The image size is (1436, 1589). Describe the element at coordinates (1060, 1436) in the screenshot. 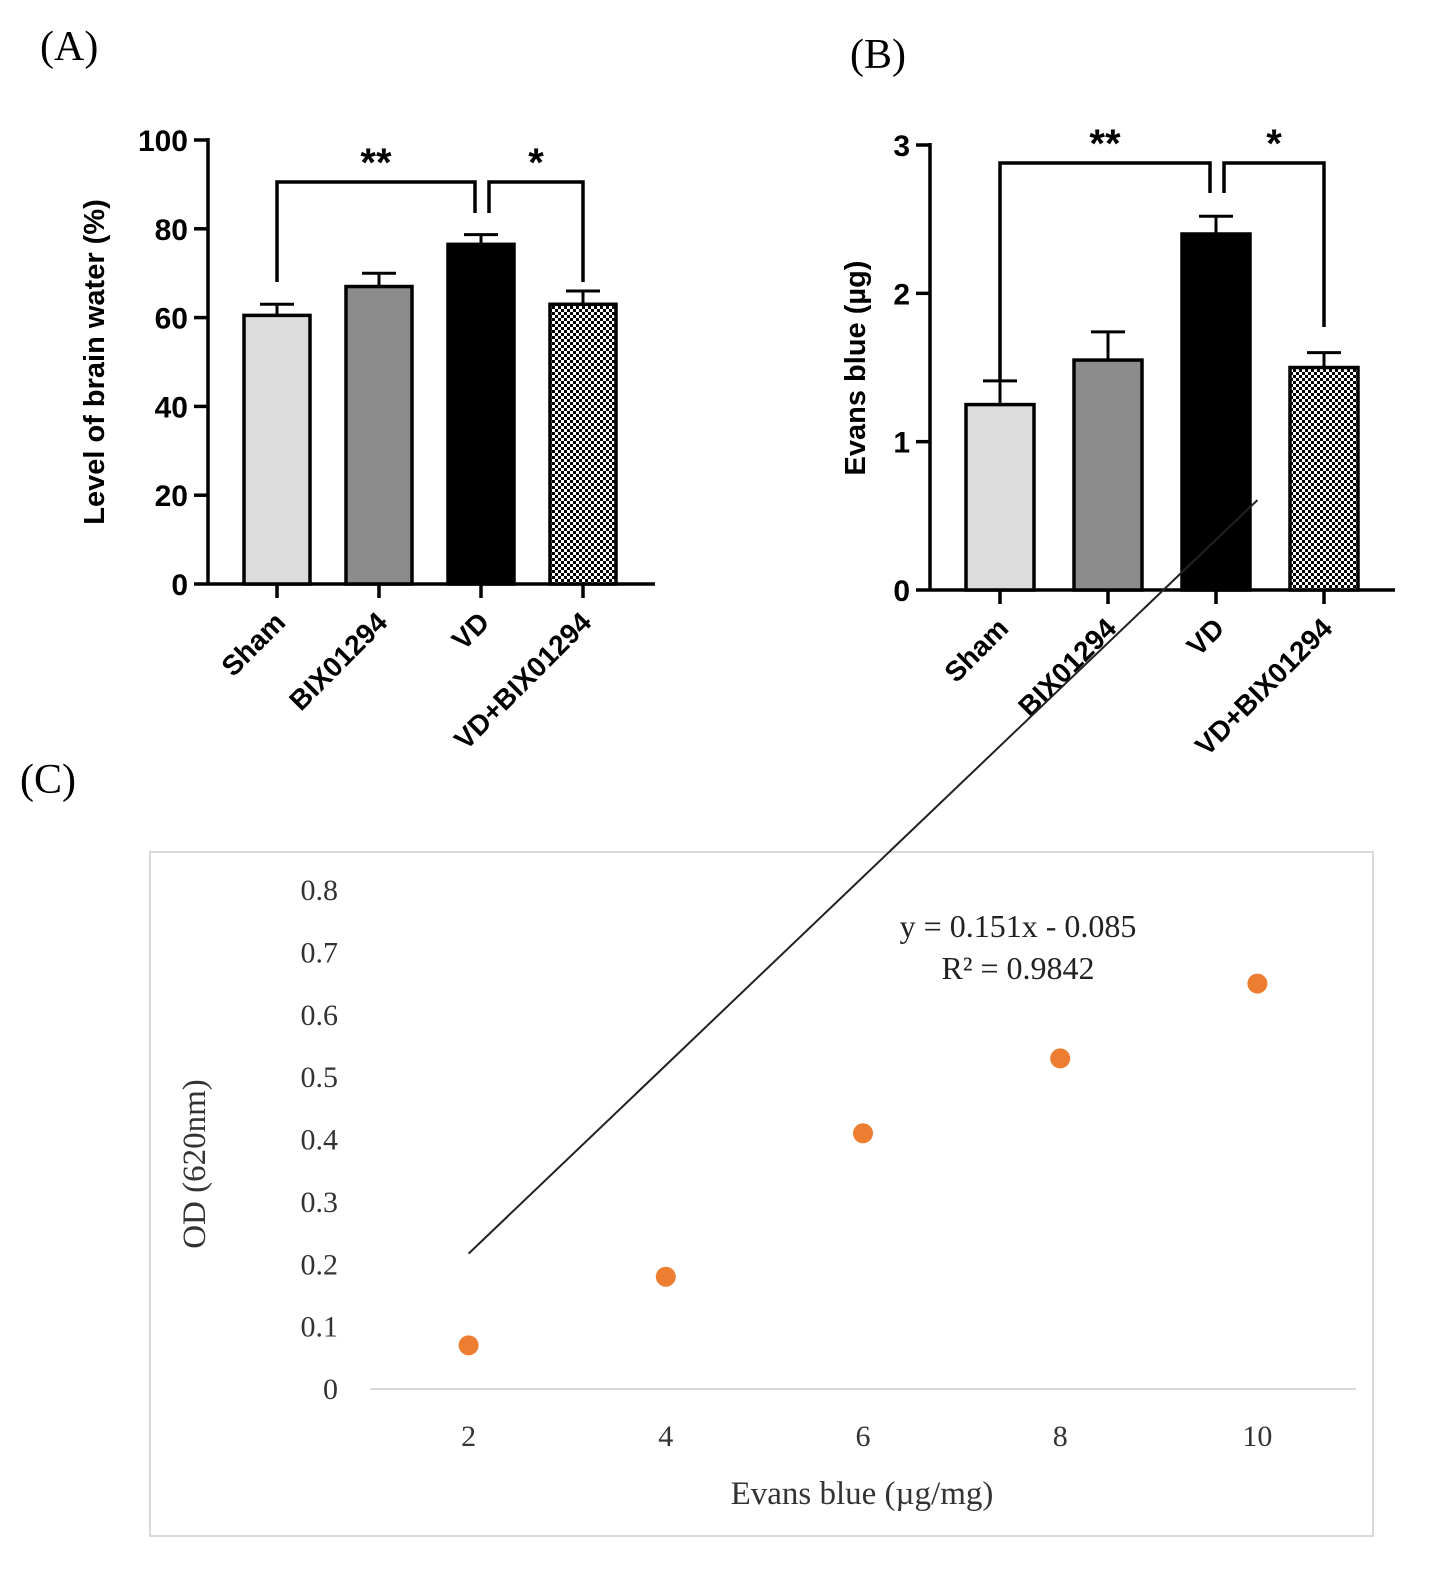

I see `chart-c-xtick-label: 8` at that location.